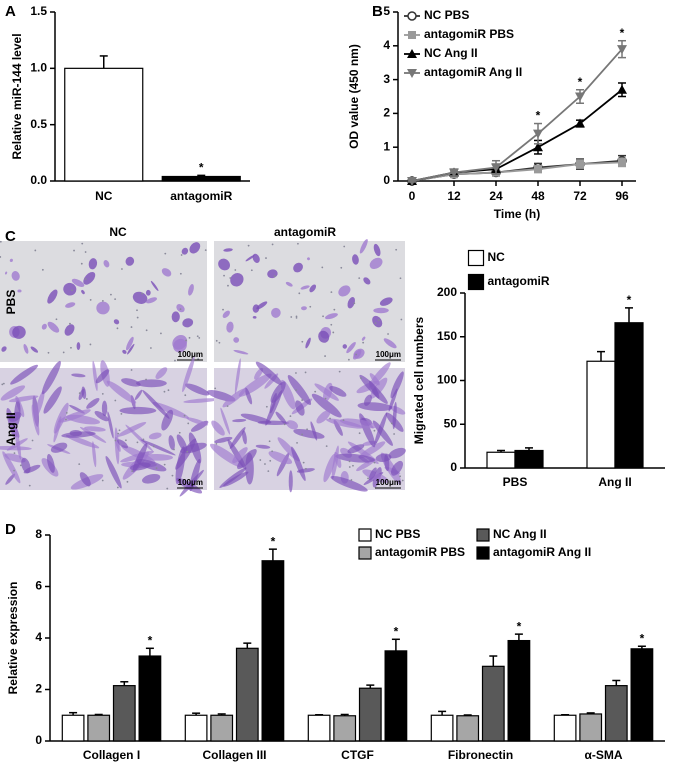 The image size is (677, 766). Describe the element at coordinates (519, 281) in the screenshot. I see `legend-label: antagomiR` at that location.